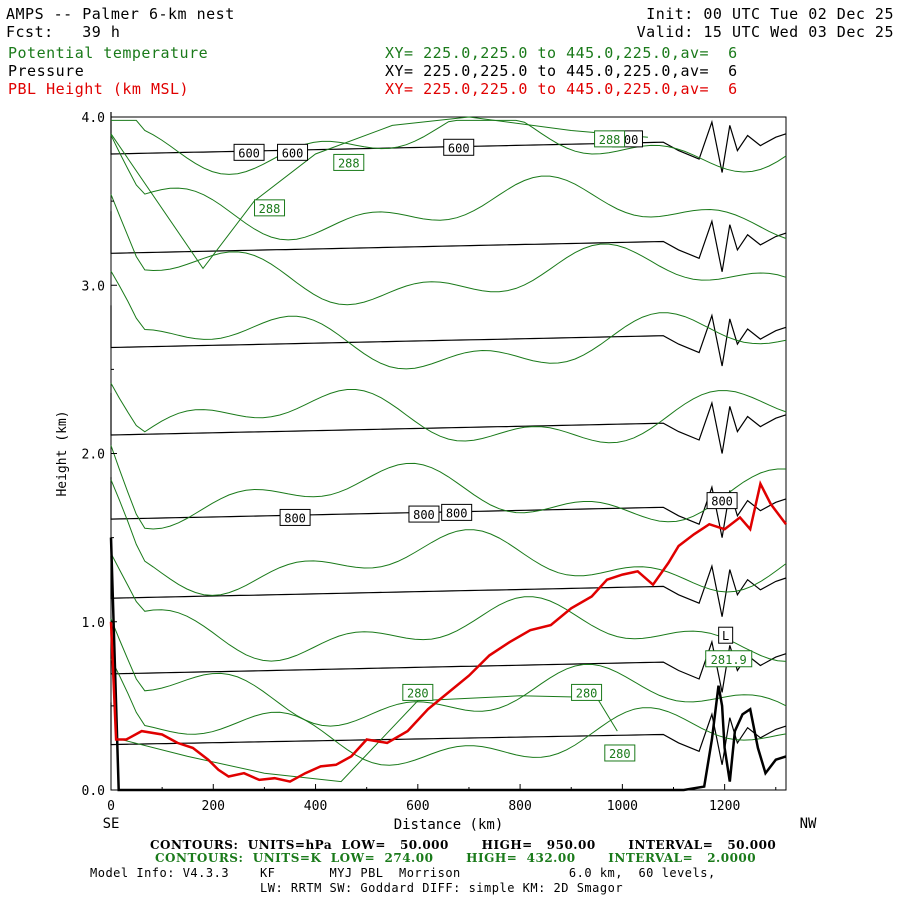  What do you see at coordinates (561, 71) in the screenshot?
I see `legend-pressure-xy: XY= 225.0,225.0 to 445.0,225.0,av= 6` at bounding box center [561, 71].